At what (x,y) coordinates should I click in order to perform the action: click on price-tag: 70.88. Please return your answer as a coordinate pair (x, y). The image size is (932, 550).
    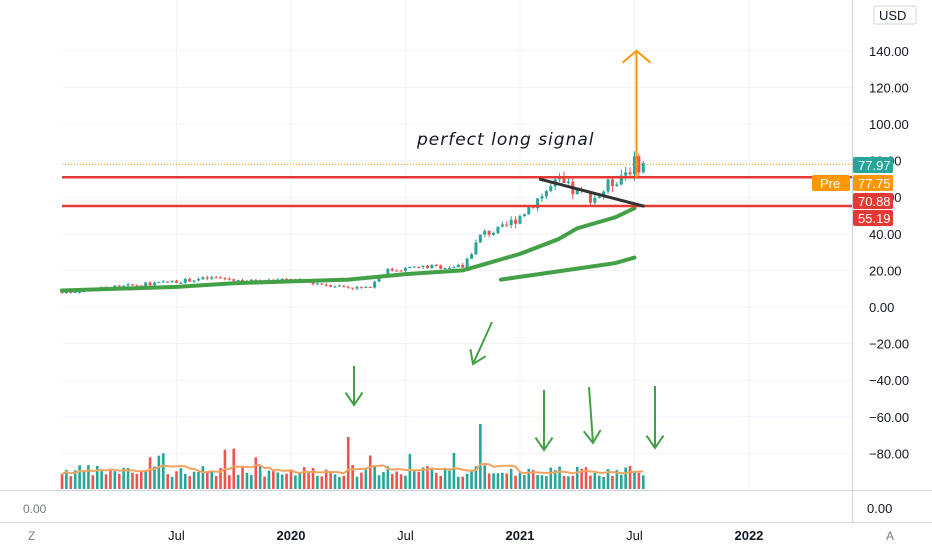
    Looking at the image, I should click on (873, 201).